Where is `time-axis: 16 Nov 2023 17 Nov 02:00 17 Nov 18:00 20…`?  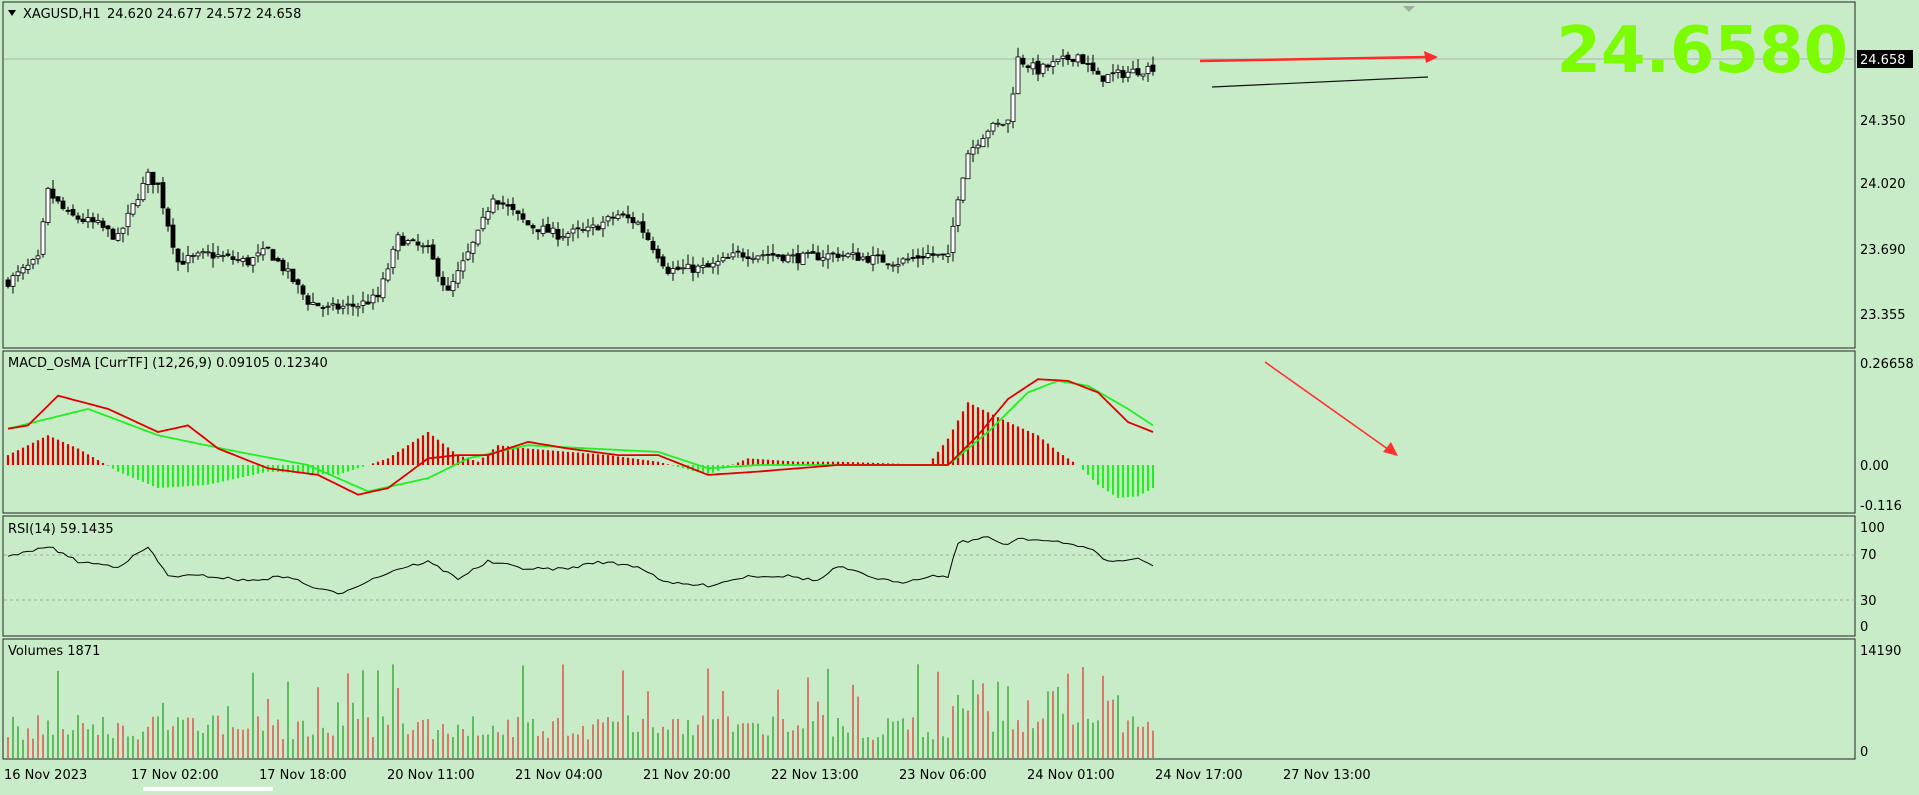
time-axis: 16 Nov 2023 17 Nov 02:00 17 Nov 18:00 20… is located at coordinates (687, 775).